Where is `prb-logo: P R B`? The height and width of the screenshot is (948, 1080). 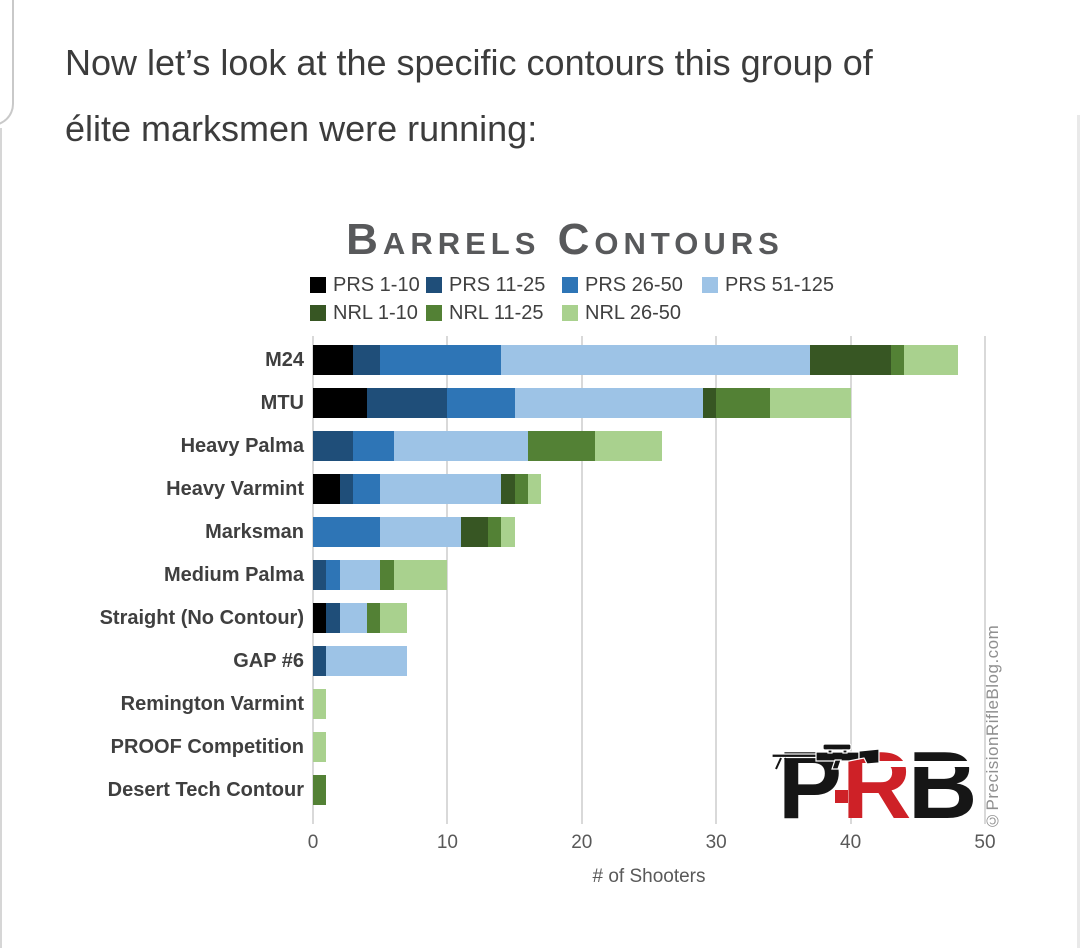 prb-logo: P R B is located at coordinates (880, 781).